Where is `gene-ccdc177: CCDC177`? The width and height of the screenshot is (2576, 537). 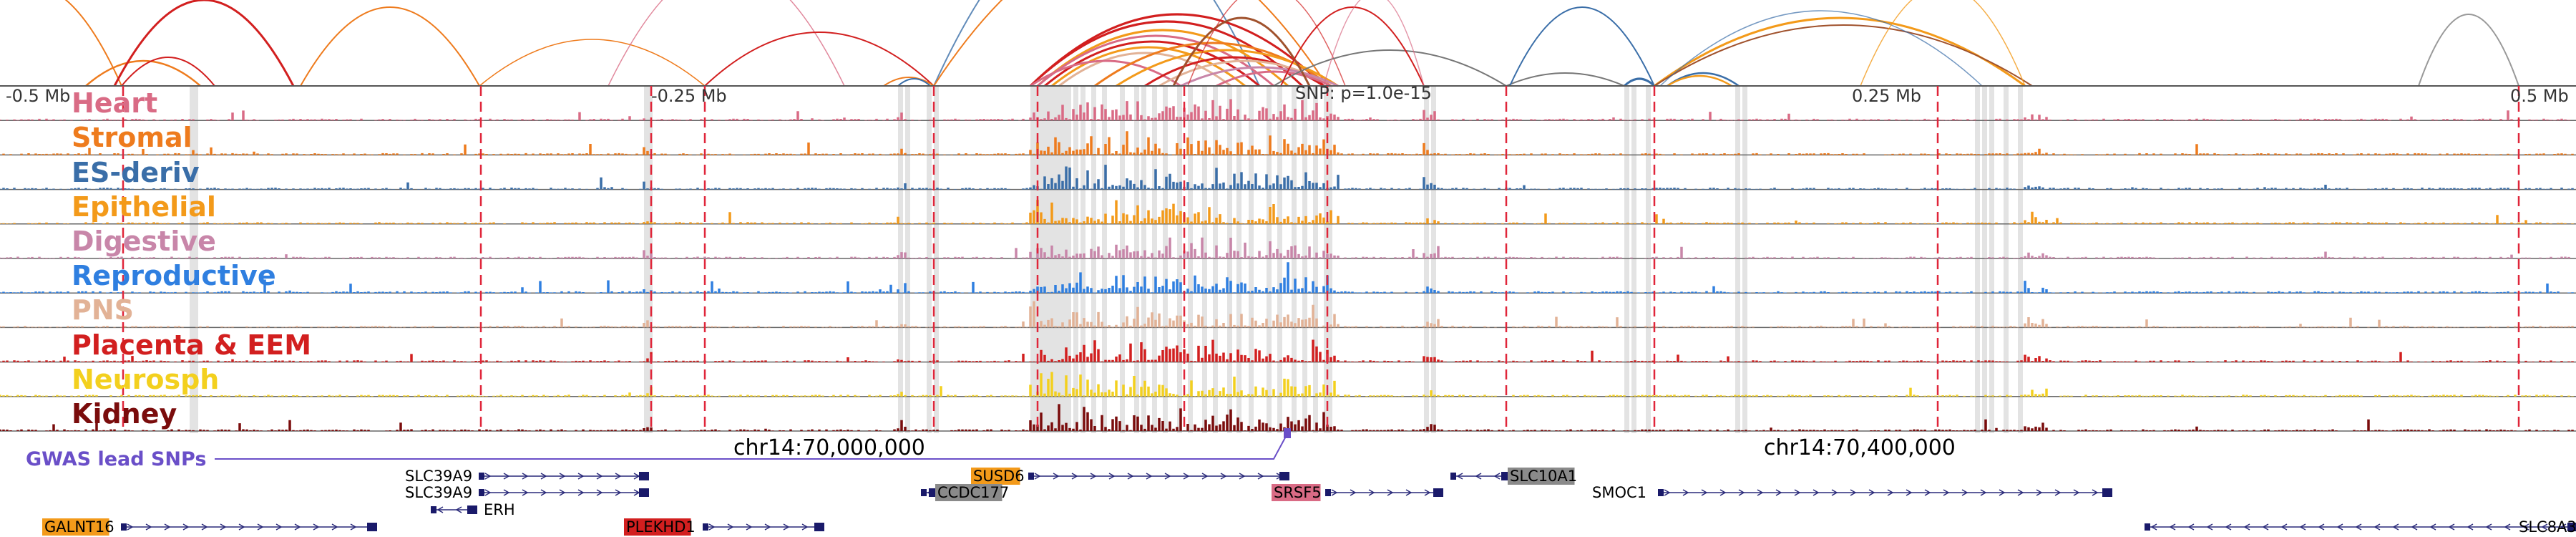 gene-ccdc177: CCDC177 is located at coordinates (965, 492).